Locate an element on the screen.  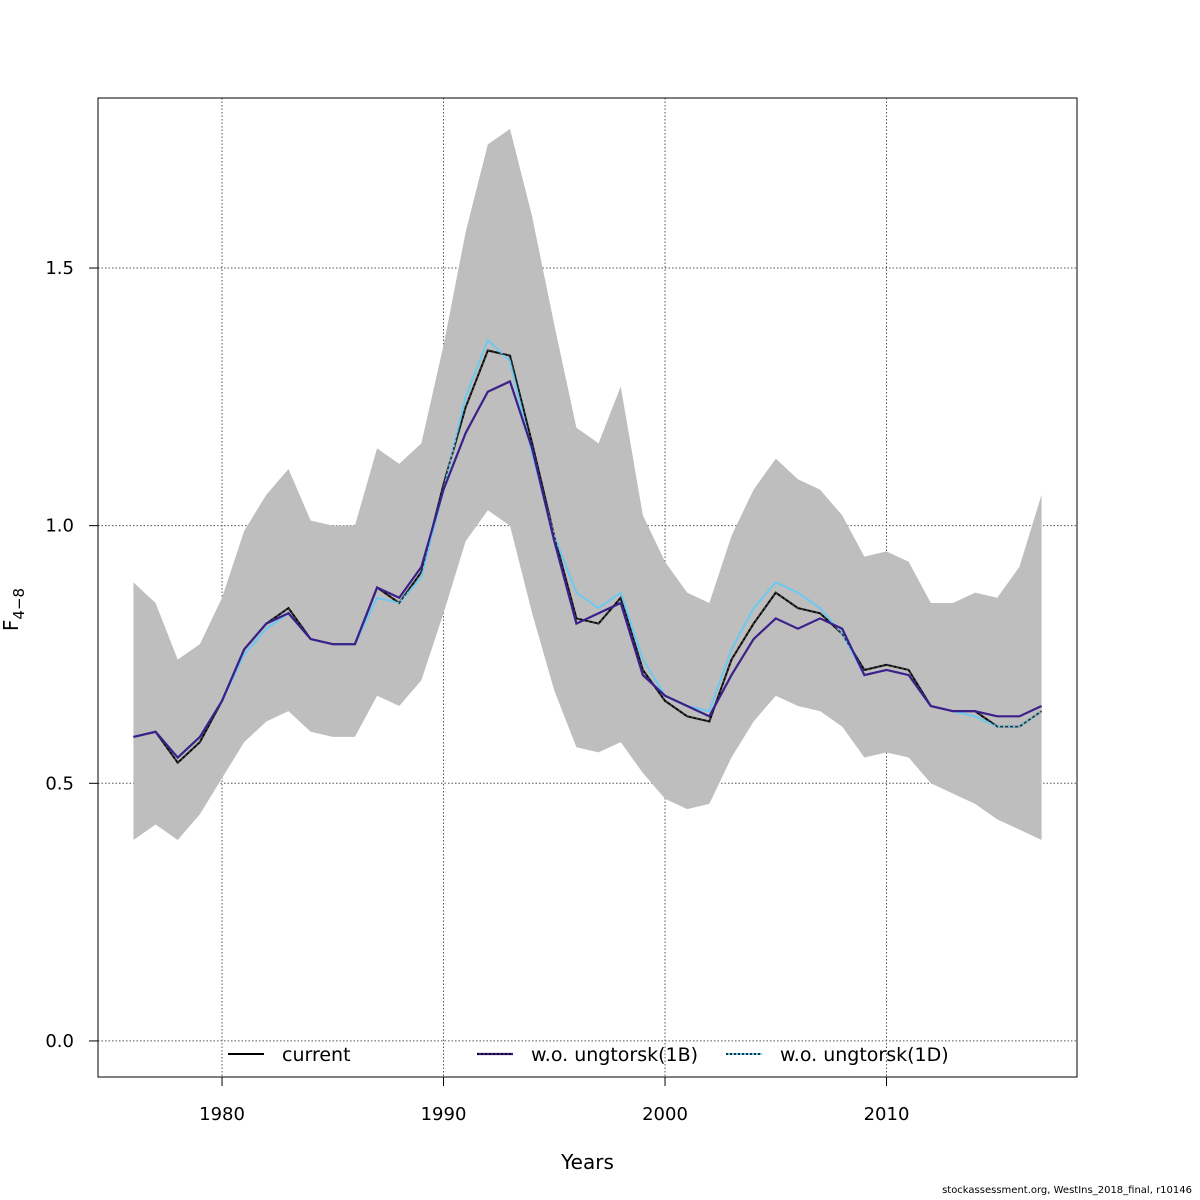
y-axis: 0.0 0.5 1.0 1.5 is located at coordinates (71, 655).